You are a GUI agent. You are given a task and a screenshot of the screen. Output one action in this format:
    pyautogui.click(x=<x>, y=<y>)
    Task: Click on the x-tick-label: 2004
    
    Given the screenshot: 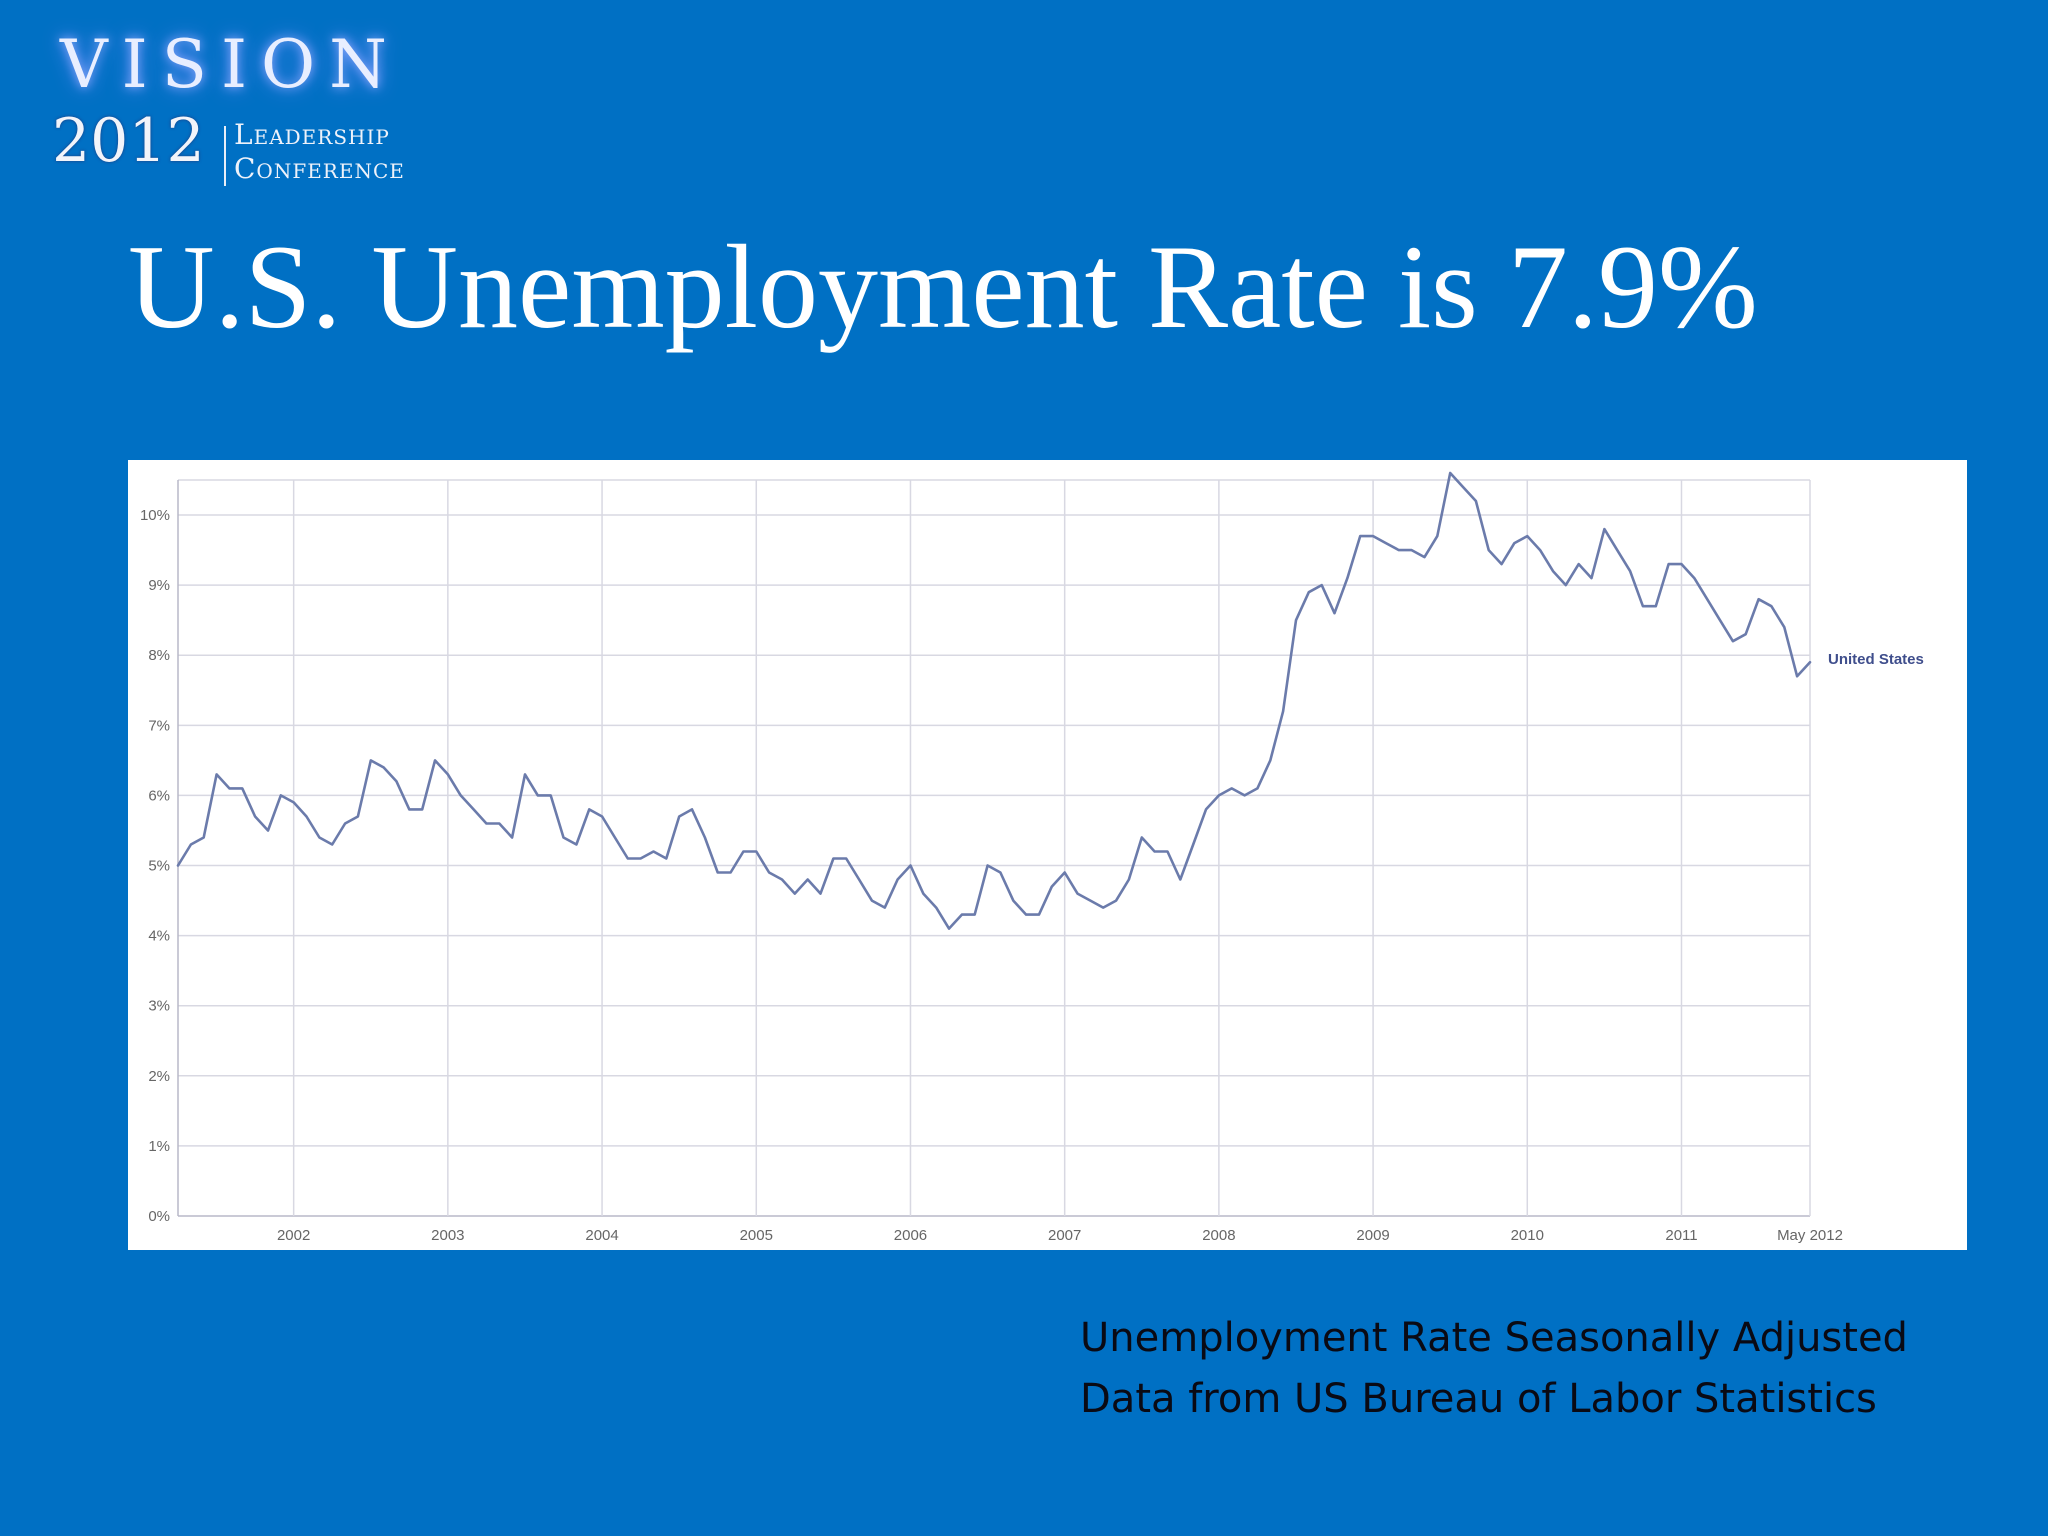 What is the action you would take?
    pyautogui.click(x=601, y=1235)
    